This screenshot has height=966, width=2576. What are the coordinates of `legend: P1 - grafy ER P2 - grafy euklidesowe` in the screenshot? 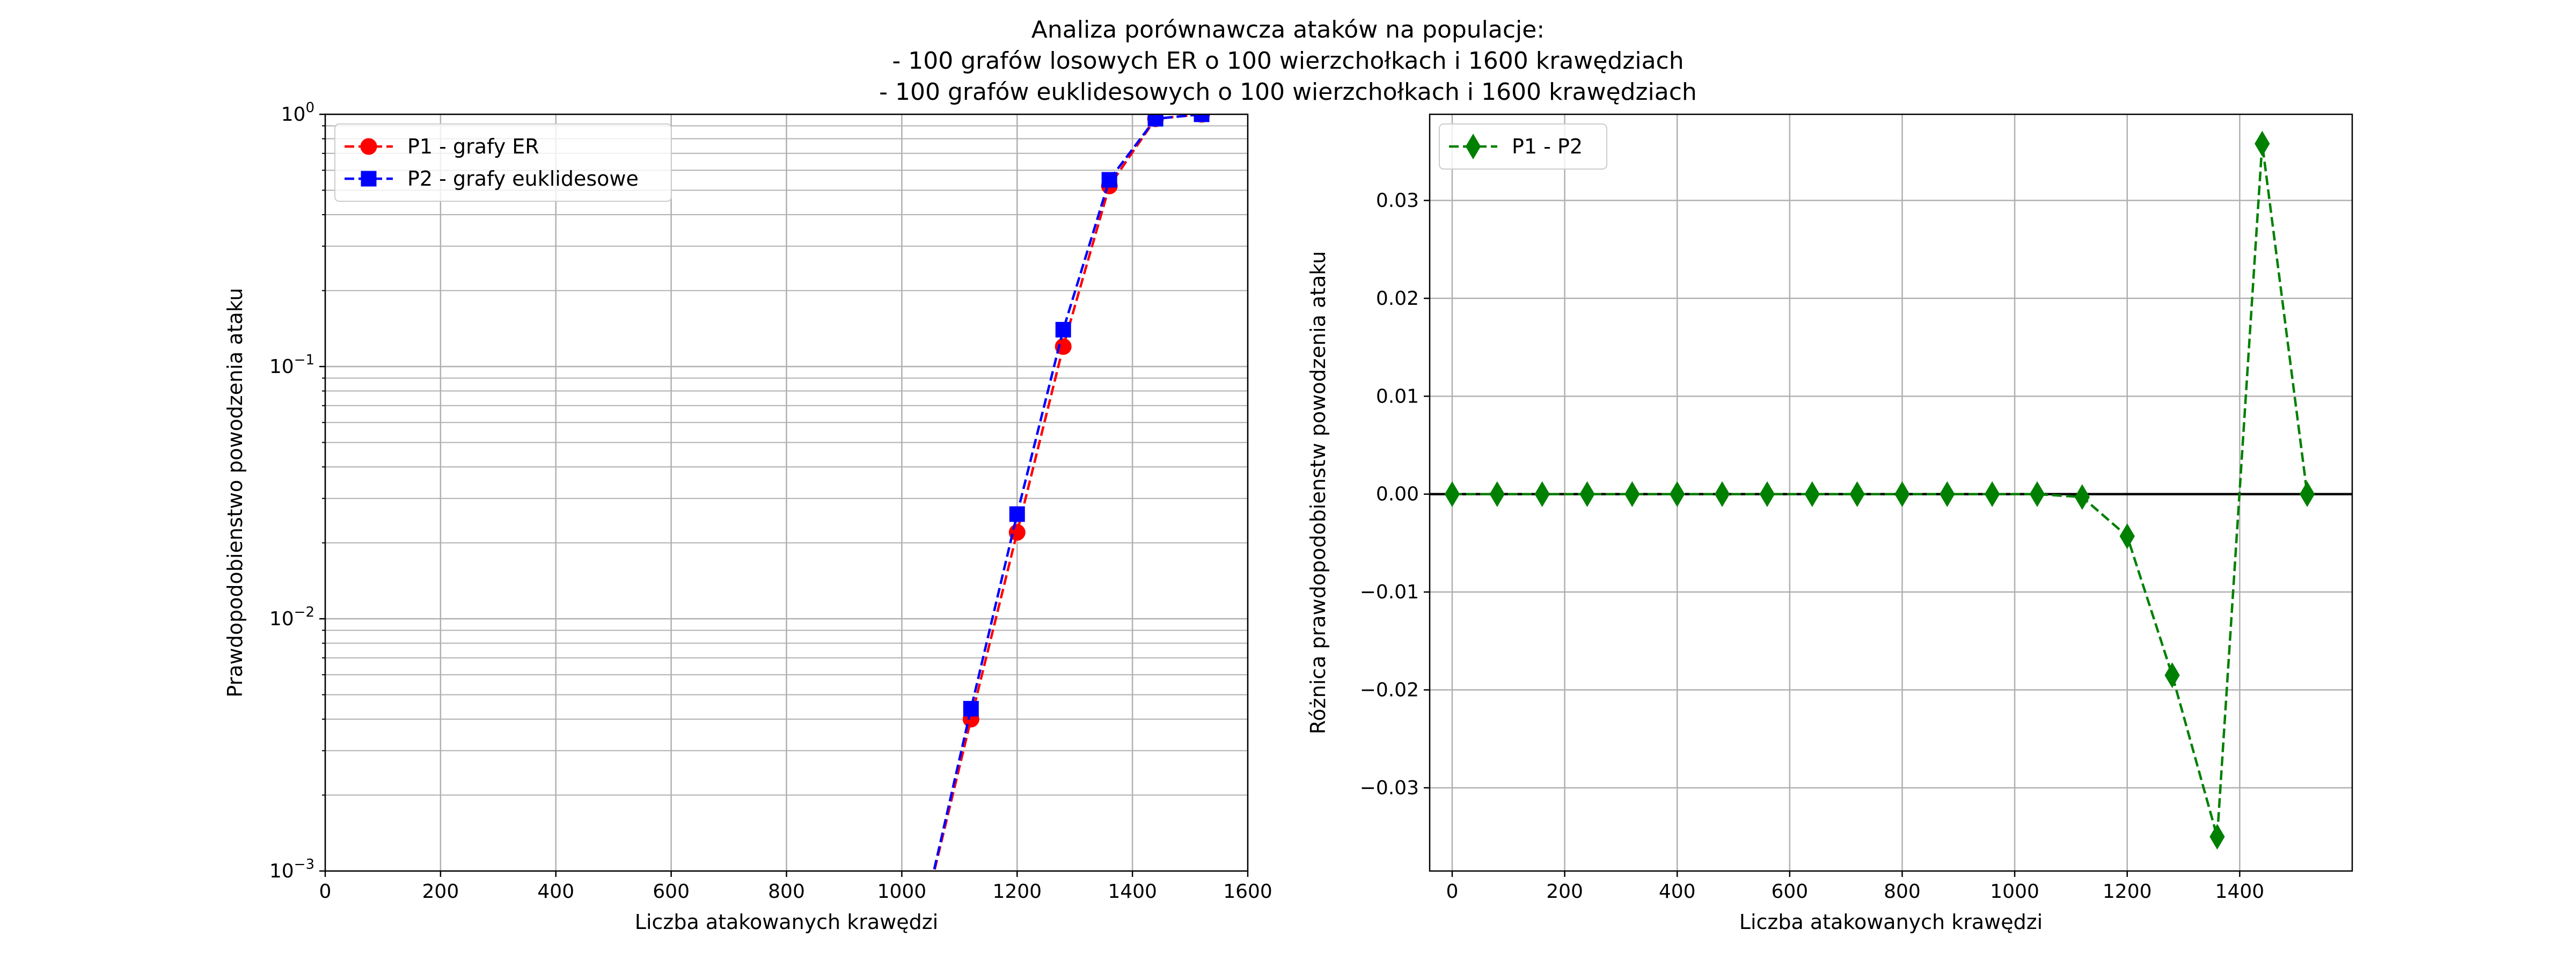 It's located at (503, 162).